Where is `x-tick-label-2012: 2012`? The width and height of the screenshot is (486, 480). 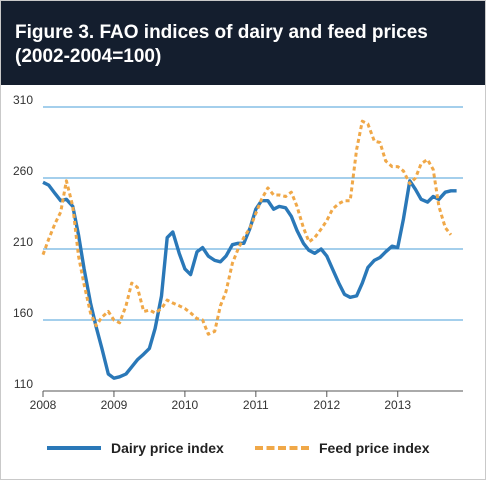
x-tick-label-2012: 2012 is located at coordinates (326, 405).